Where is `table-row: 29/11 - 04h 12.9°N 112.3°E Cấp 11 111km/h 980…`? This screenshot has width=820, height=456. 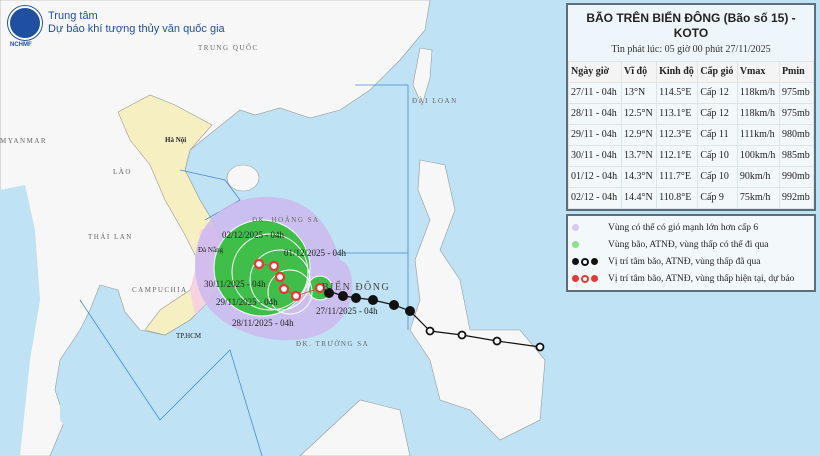 table-row: 29/11 - 04h 12.9°N 112.3°E Cấp 11 111km/h 980… is located at coordinates (691, 135).